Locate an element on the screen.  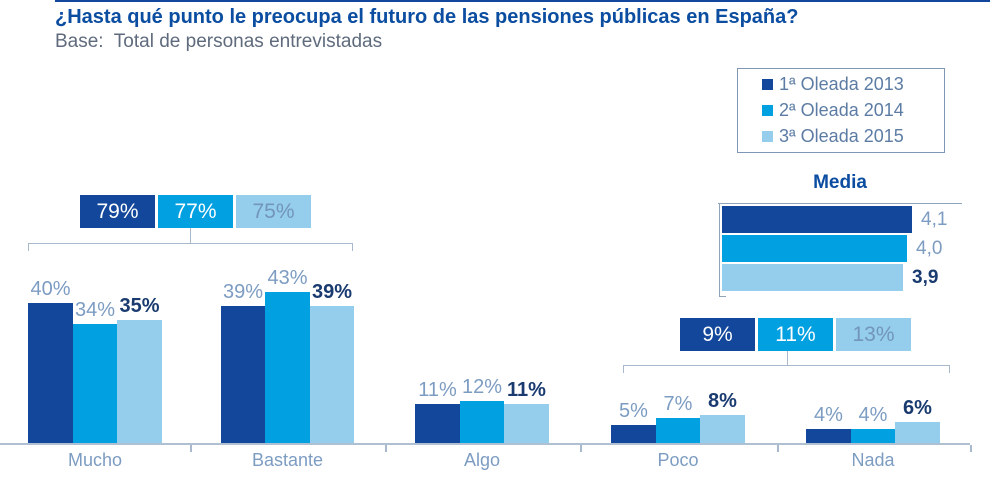
bar-nada-wave2 is located at coordinates (873, 436).